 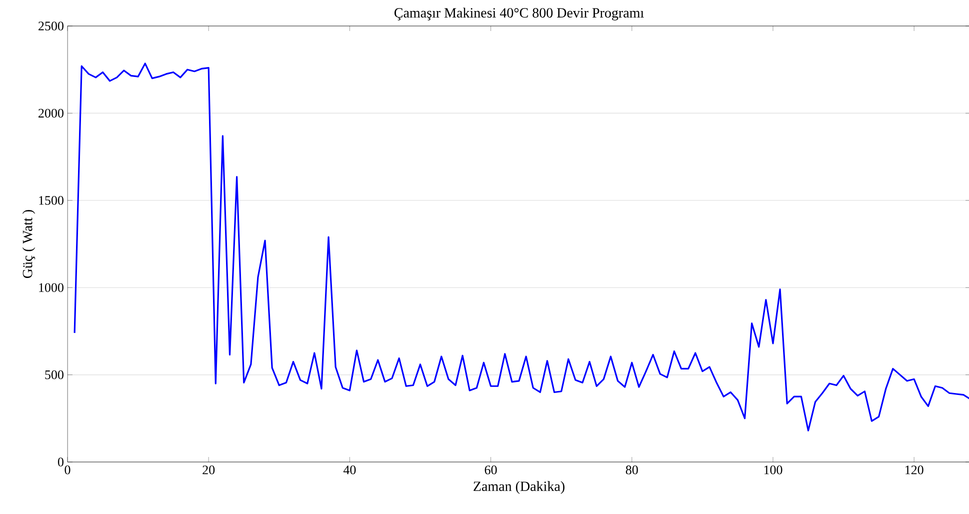 What do you see at coordinates (349, 470) in the screenshot?
I see `x-tick-label: 40` at bounding box center [349, 470].